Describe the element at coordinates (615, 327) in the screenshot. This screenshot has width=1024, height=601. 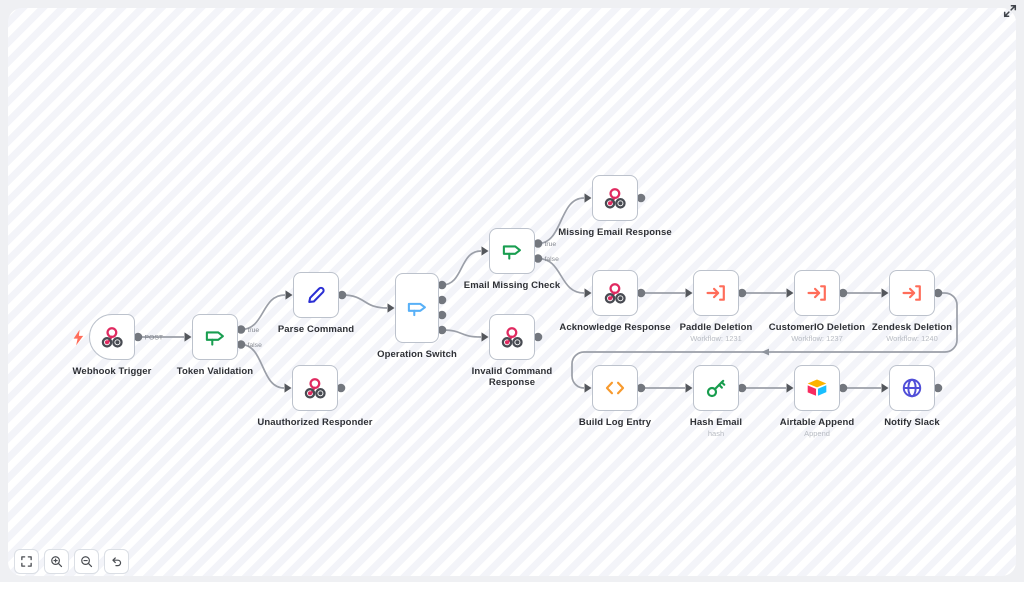
I see `node-label: Acknowledge Response` at that location.